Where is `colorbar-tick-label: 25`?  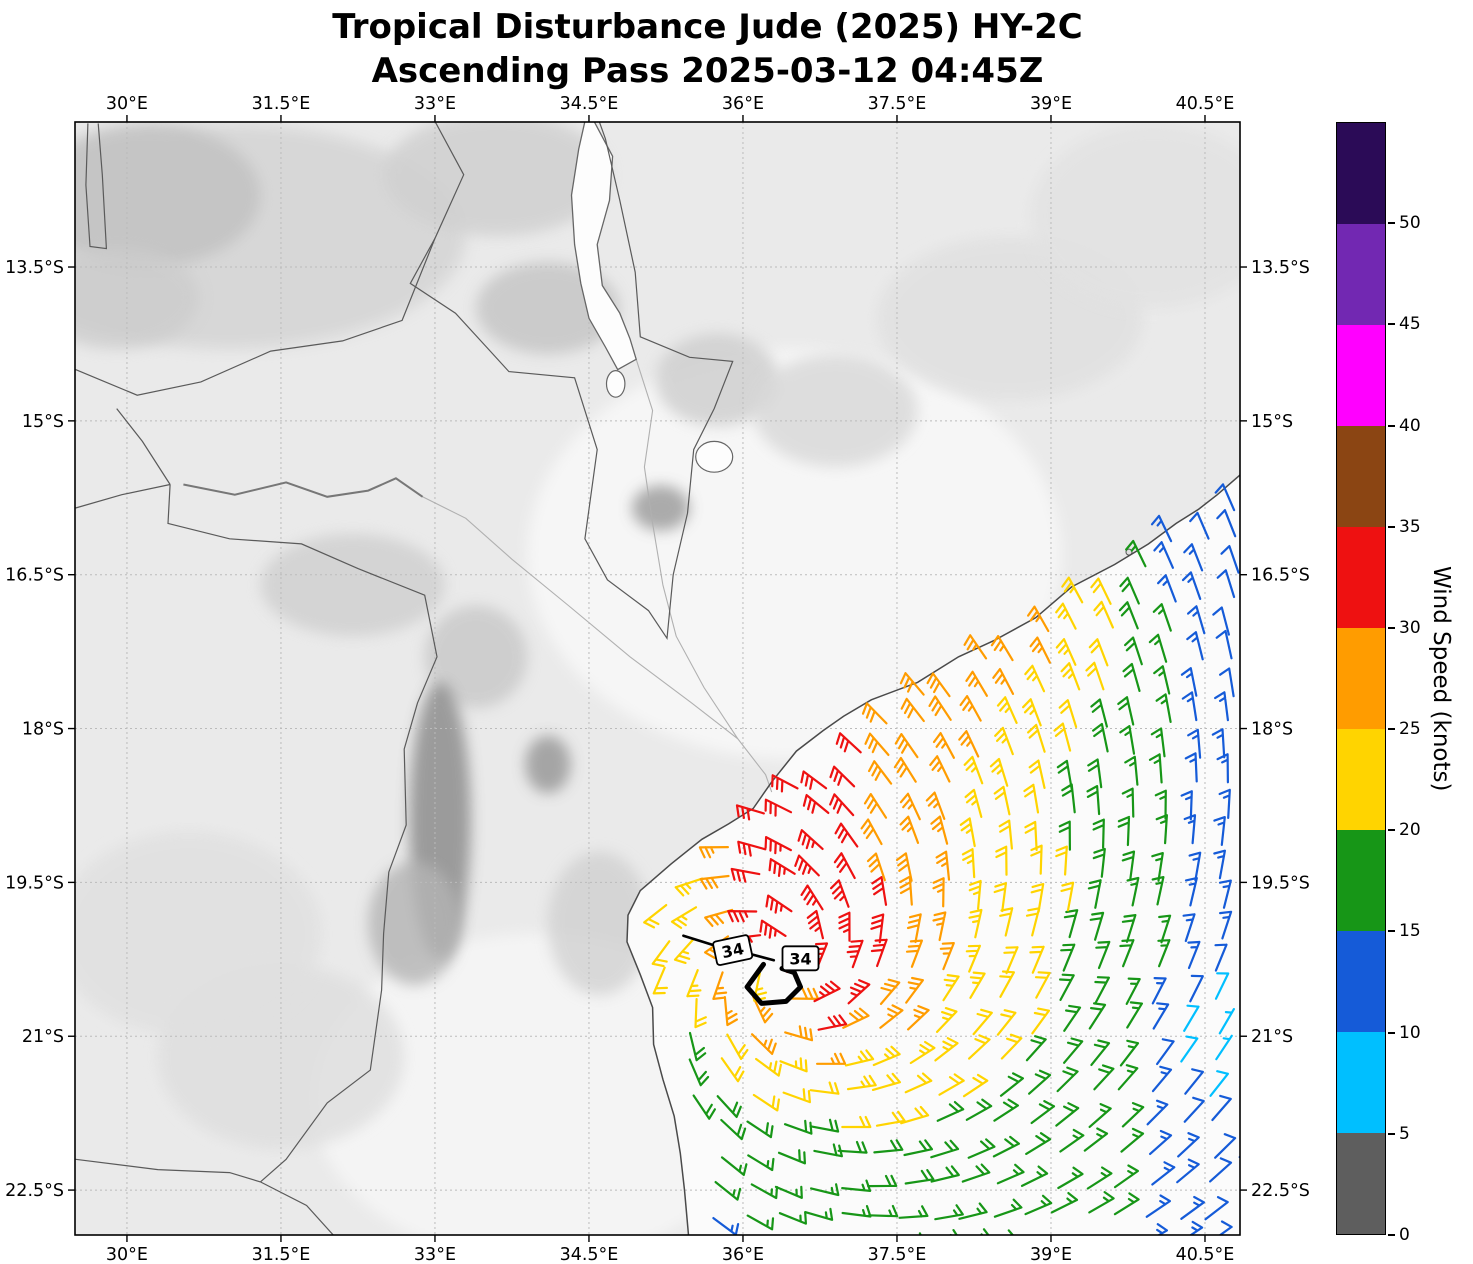 colorbar-tick-label: 25 is located at coordinates (1410, 729).